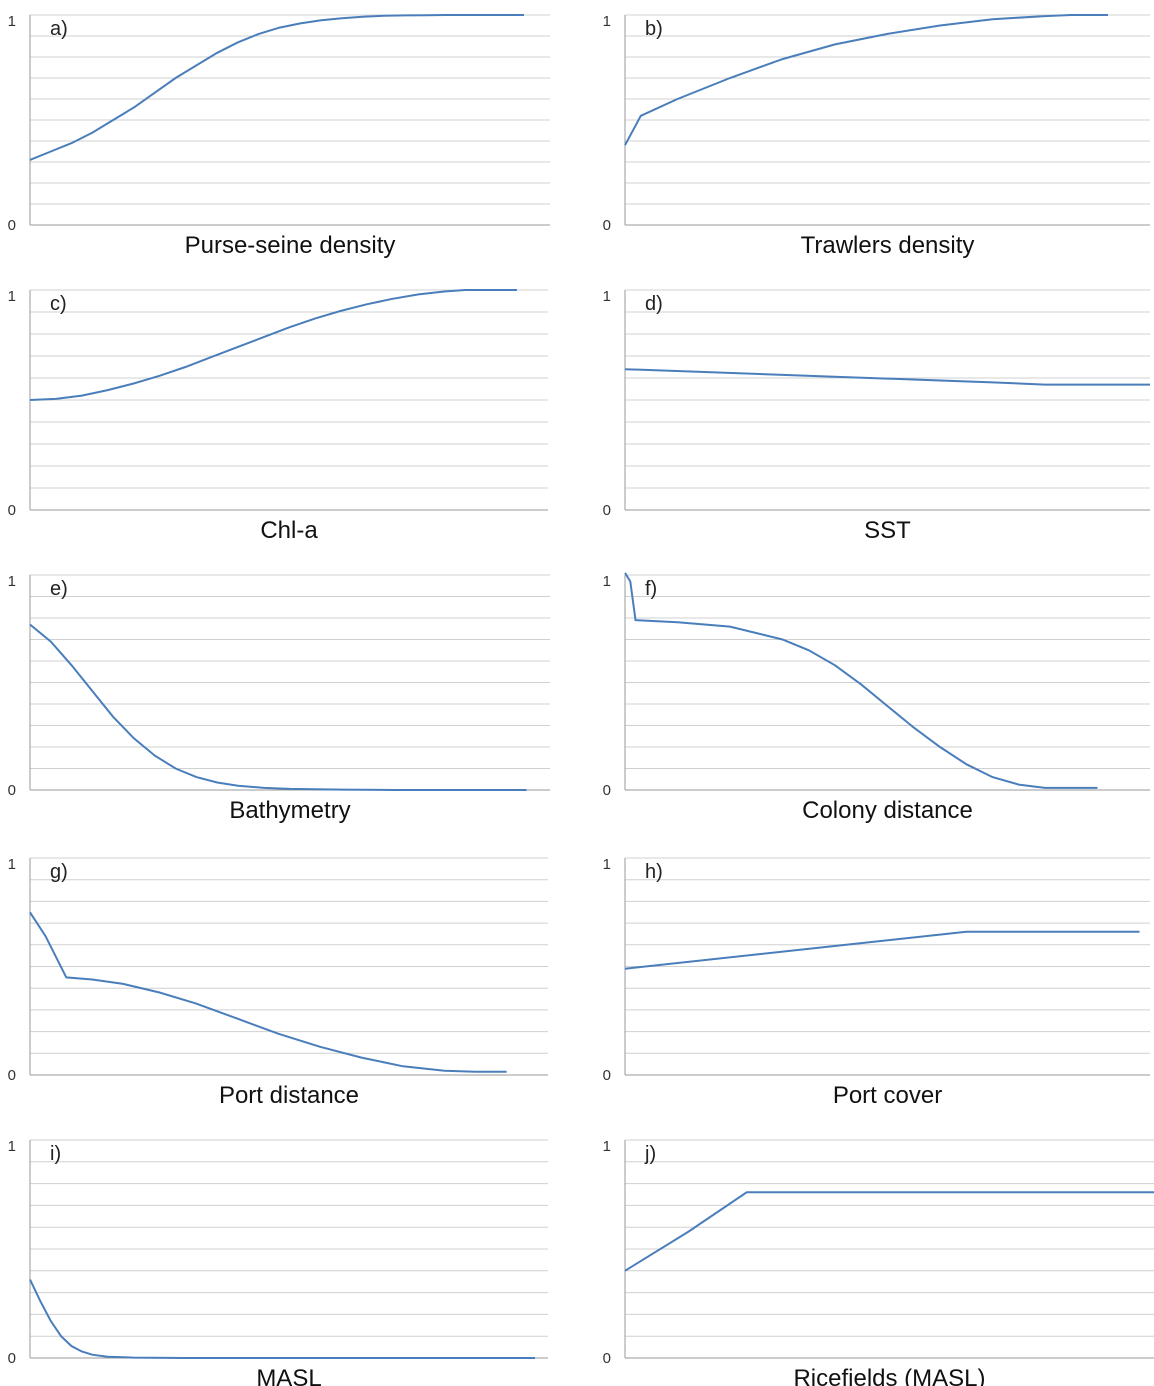 The image size is (1154, 1386). What do you see at coordinates (887, 1095) in the screenshot?
I see `x-axis-label: Port cover` at bounding box center [887, 1095].